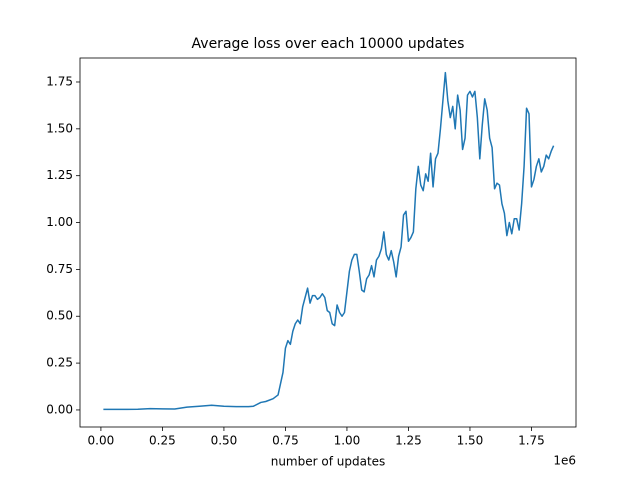 The height and width of the screenshot is (480, 640). What do you see at coordinates (347, 441) in the screenshot?
I see `x-tick-label: 1.00` at bounding box center [347, 441].